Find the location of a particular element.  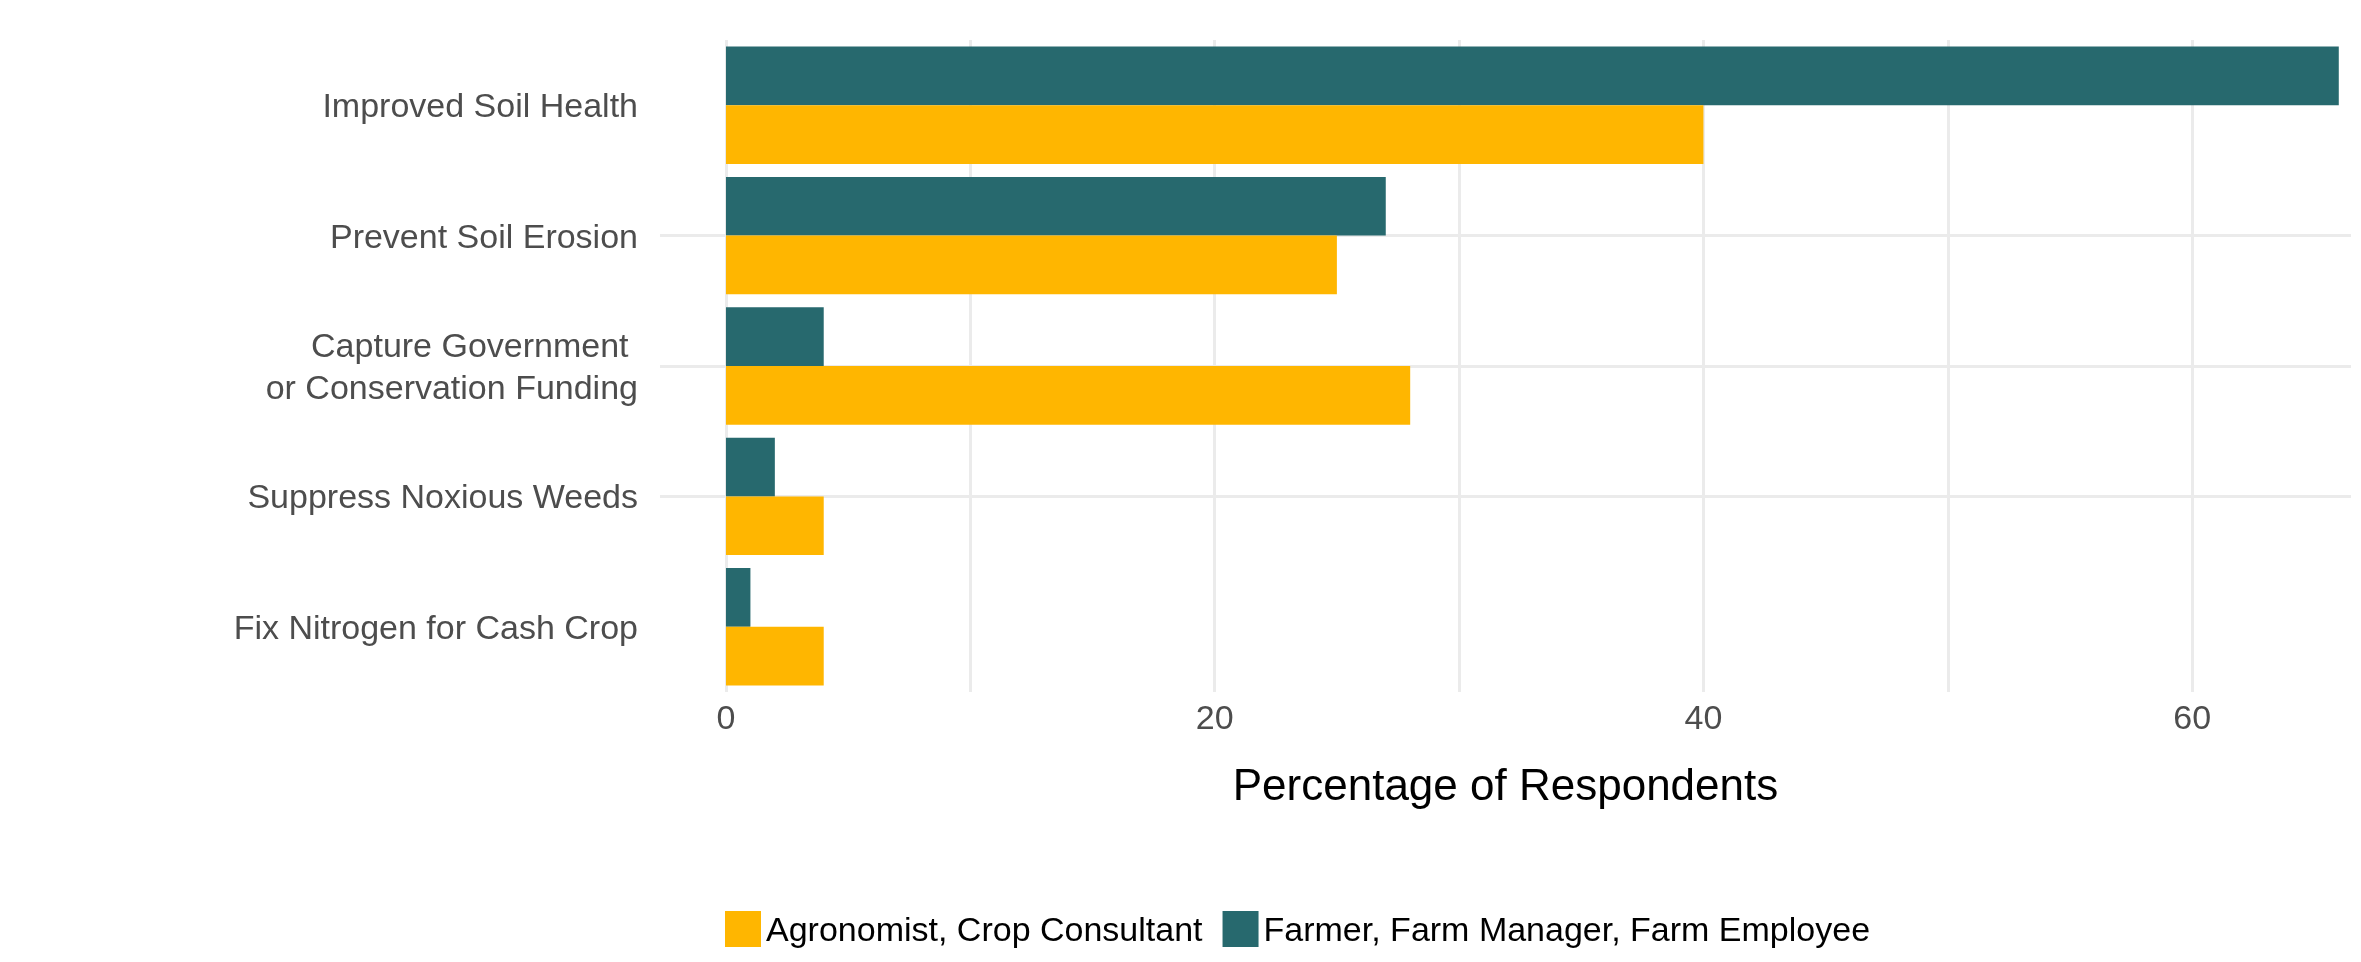

y-tick-label: Fix Nitrogen for Cash Crop is located at coordinates (435, 626).